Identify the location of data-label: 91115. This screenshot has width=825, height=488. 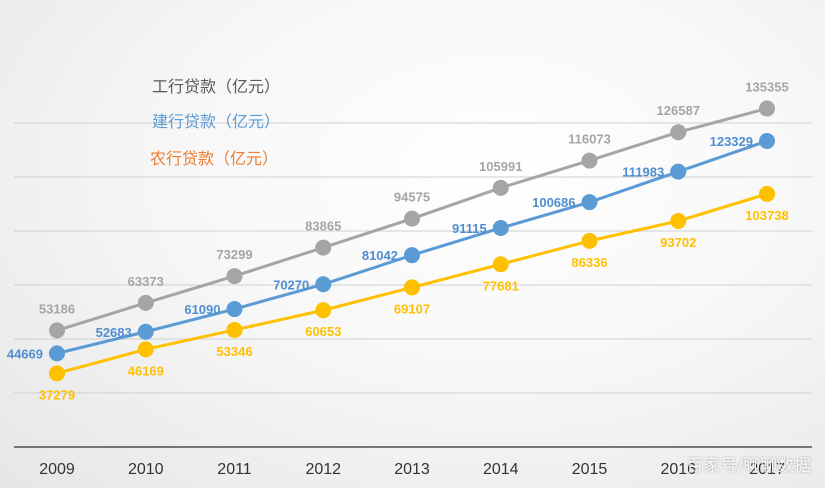
(469, 228).